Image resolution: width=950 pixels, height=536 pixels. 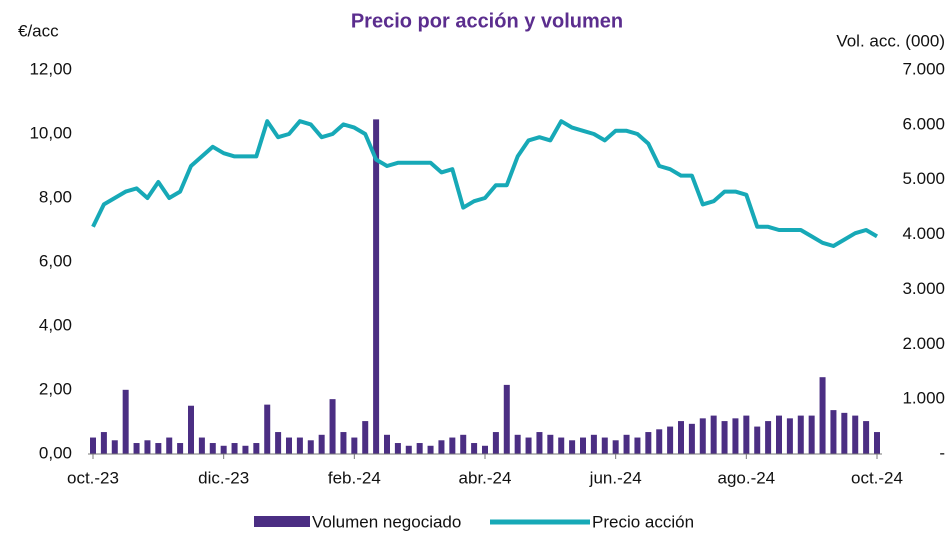 I want to click on legend-label: Volumen negociado, so click(x=386, y=521).